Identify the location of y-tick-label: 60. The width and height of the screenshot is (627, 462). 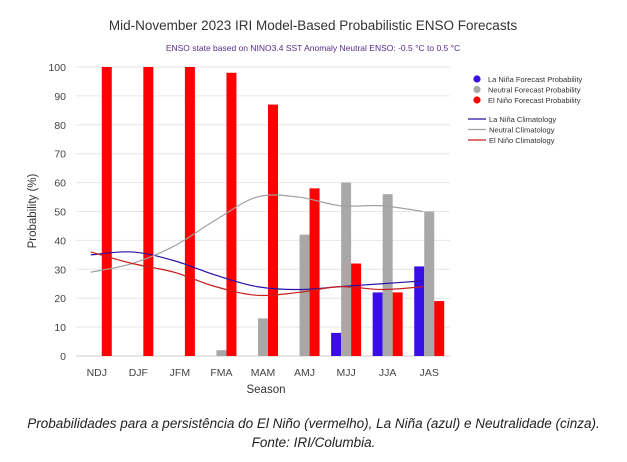
(60, 184).